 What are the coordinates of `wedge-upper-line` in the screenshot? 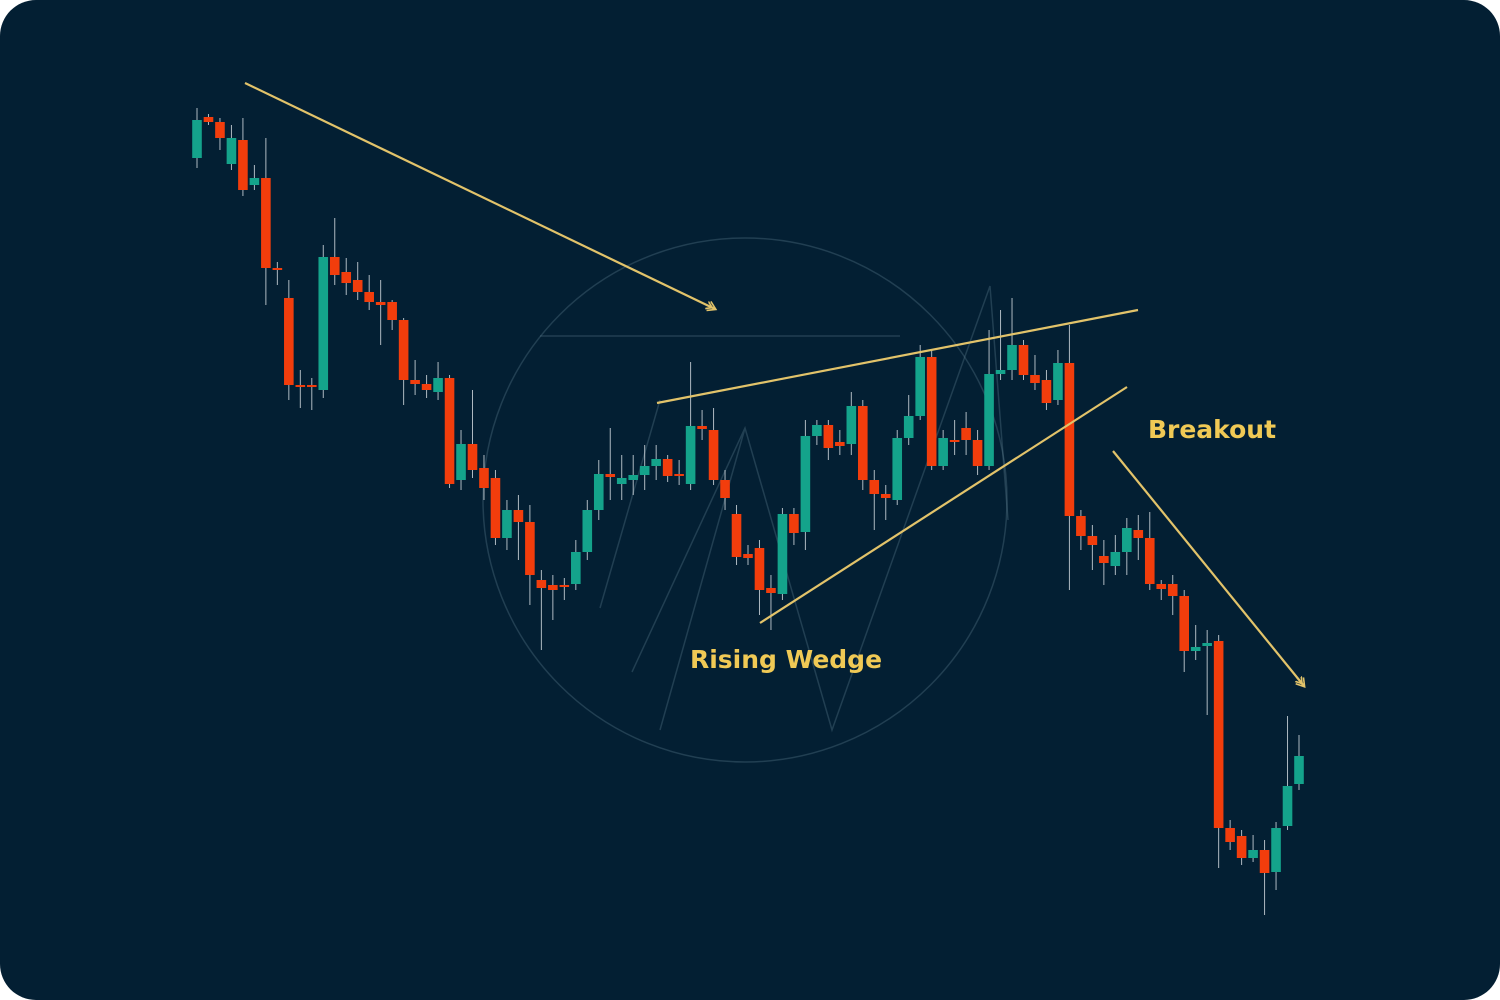 It's located at (897, 356).